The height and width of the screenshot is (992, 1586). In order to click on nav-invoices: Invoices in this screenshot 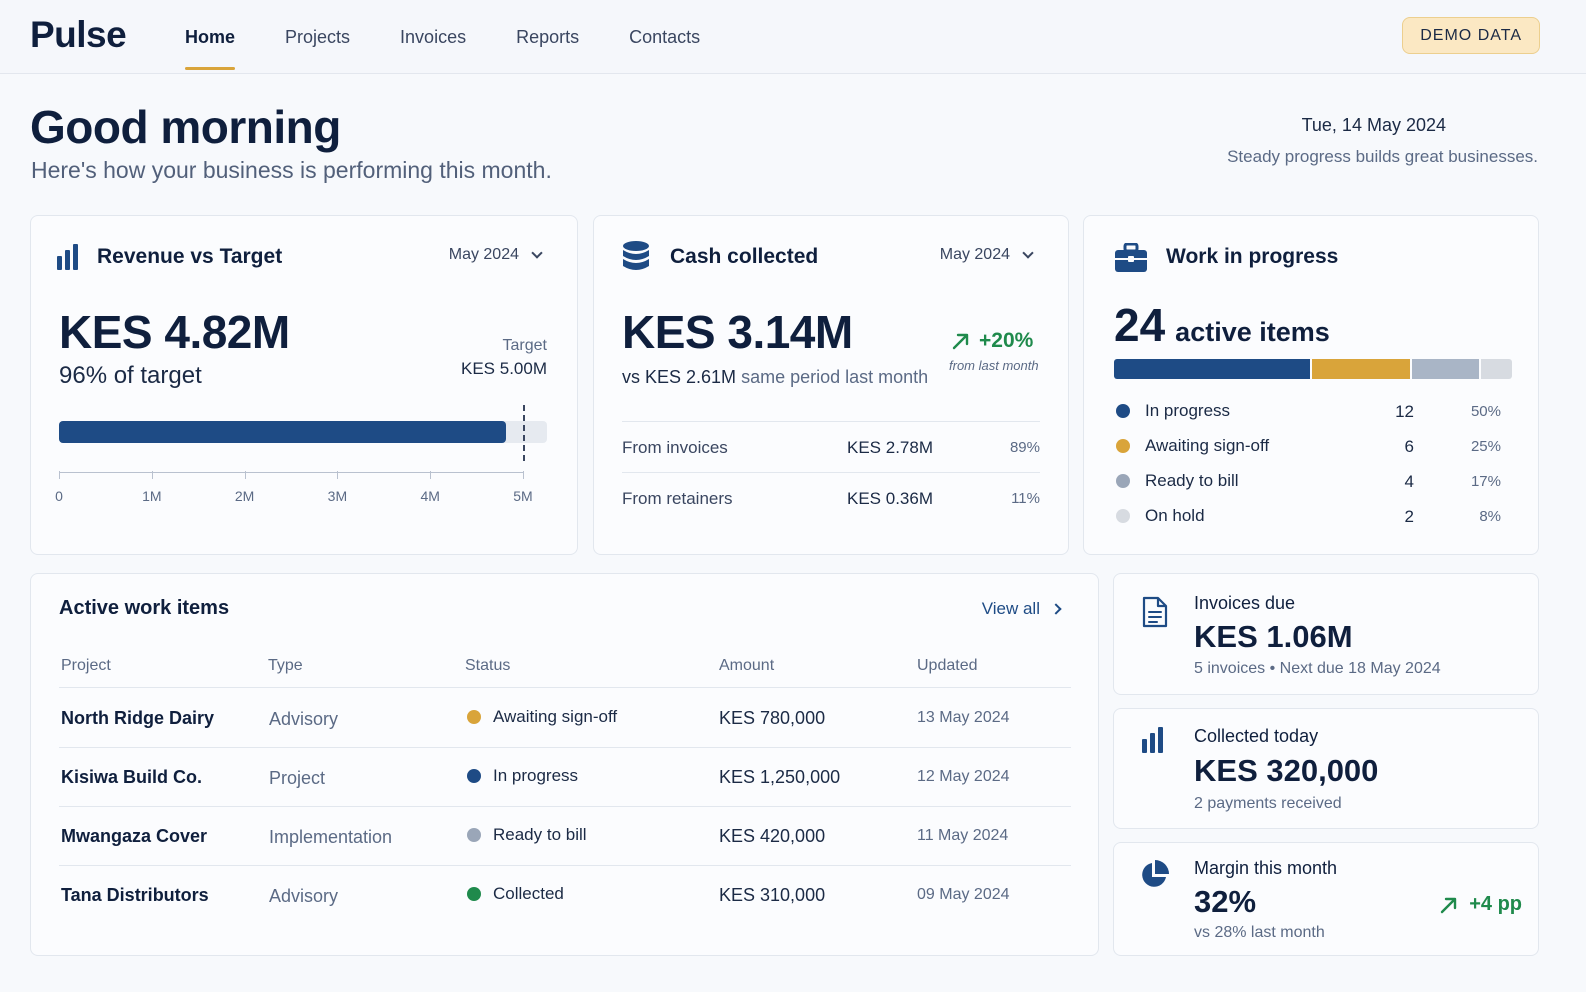, I will do `click(433, 36)`.